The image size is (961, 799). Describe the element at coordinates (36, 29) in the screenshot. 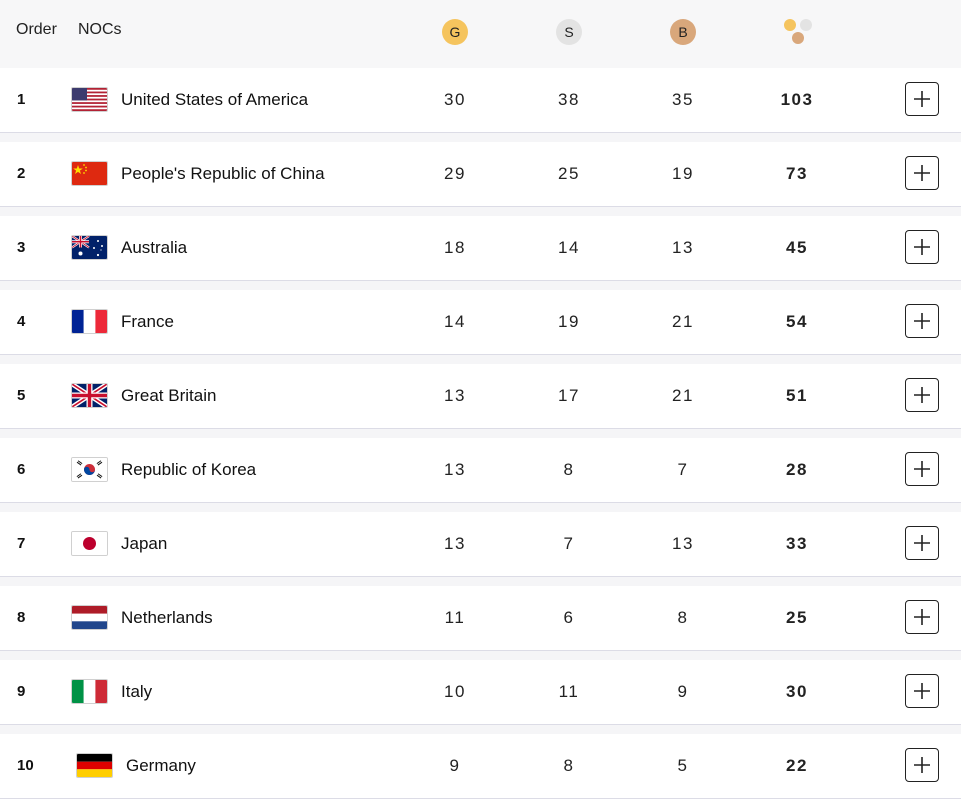

I see `order-column-header: Order` at that location.